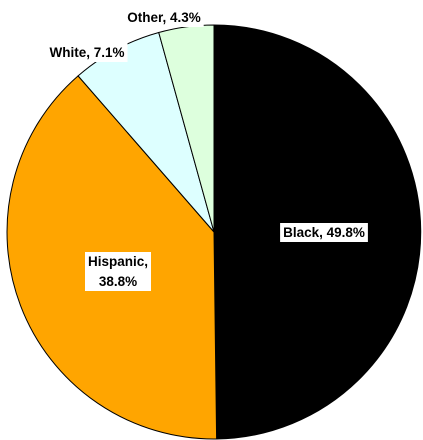  I want to click on pie-label-text: Hispanic, 38.8%, so click(118, 271).